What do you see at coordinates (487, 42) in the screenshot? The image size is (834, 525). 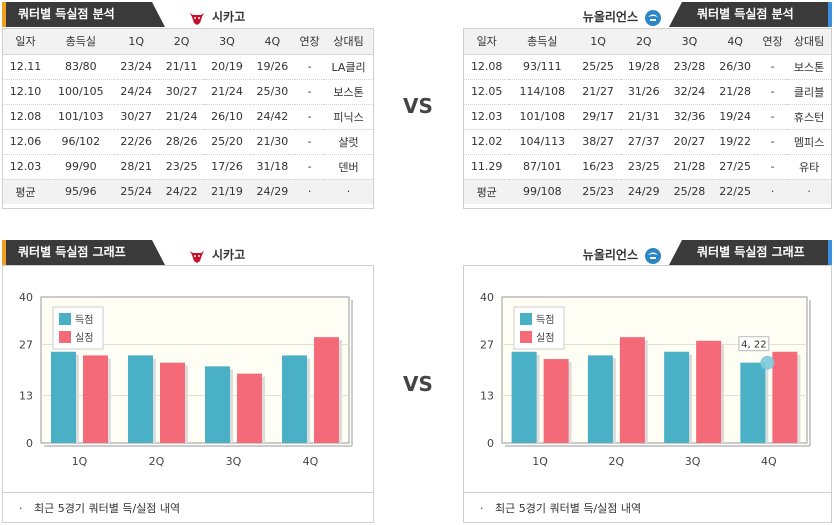 I see `column-header: 일자` at bounding box center [487, 42].